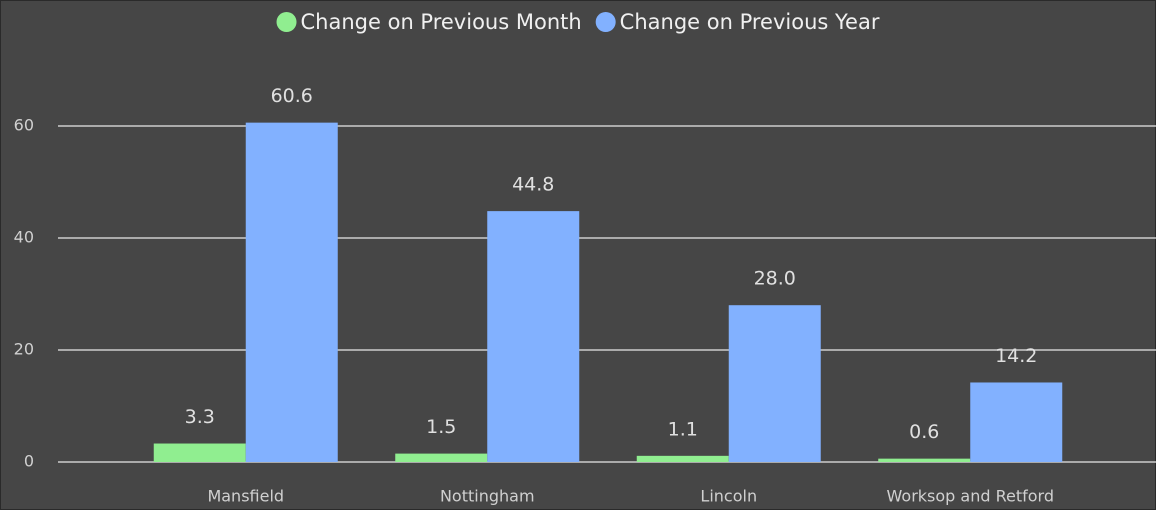 This screenshot has width=1156, height=510. I want to click on x-tick-label: Nottingham, so click(487, 496).